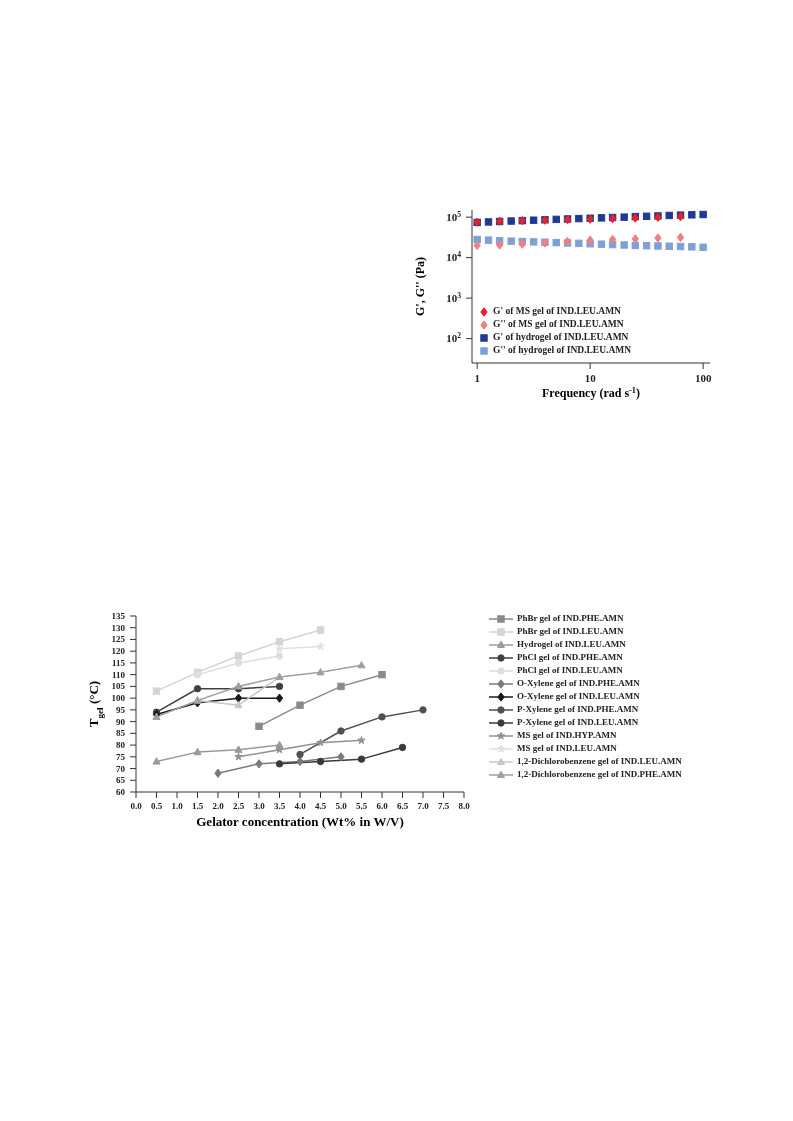 This screenshot has width=793, height=1121. Describe the element at coordinates (121, 792) in the screenshot. I see `y-tick-label: 60` at that location.